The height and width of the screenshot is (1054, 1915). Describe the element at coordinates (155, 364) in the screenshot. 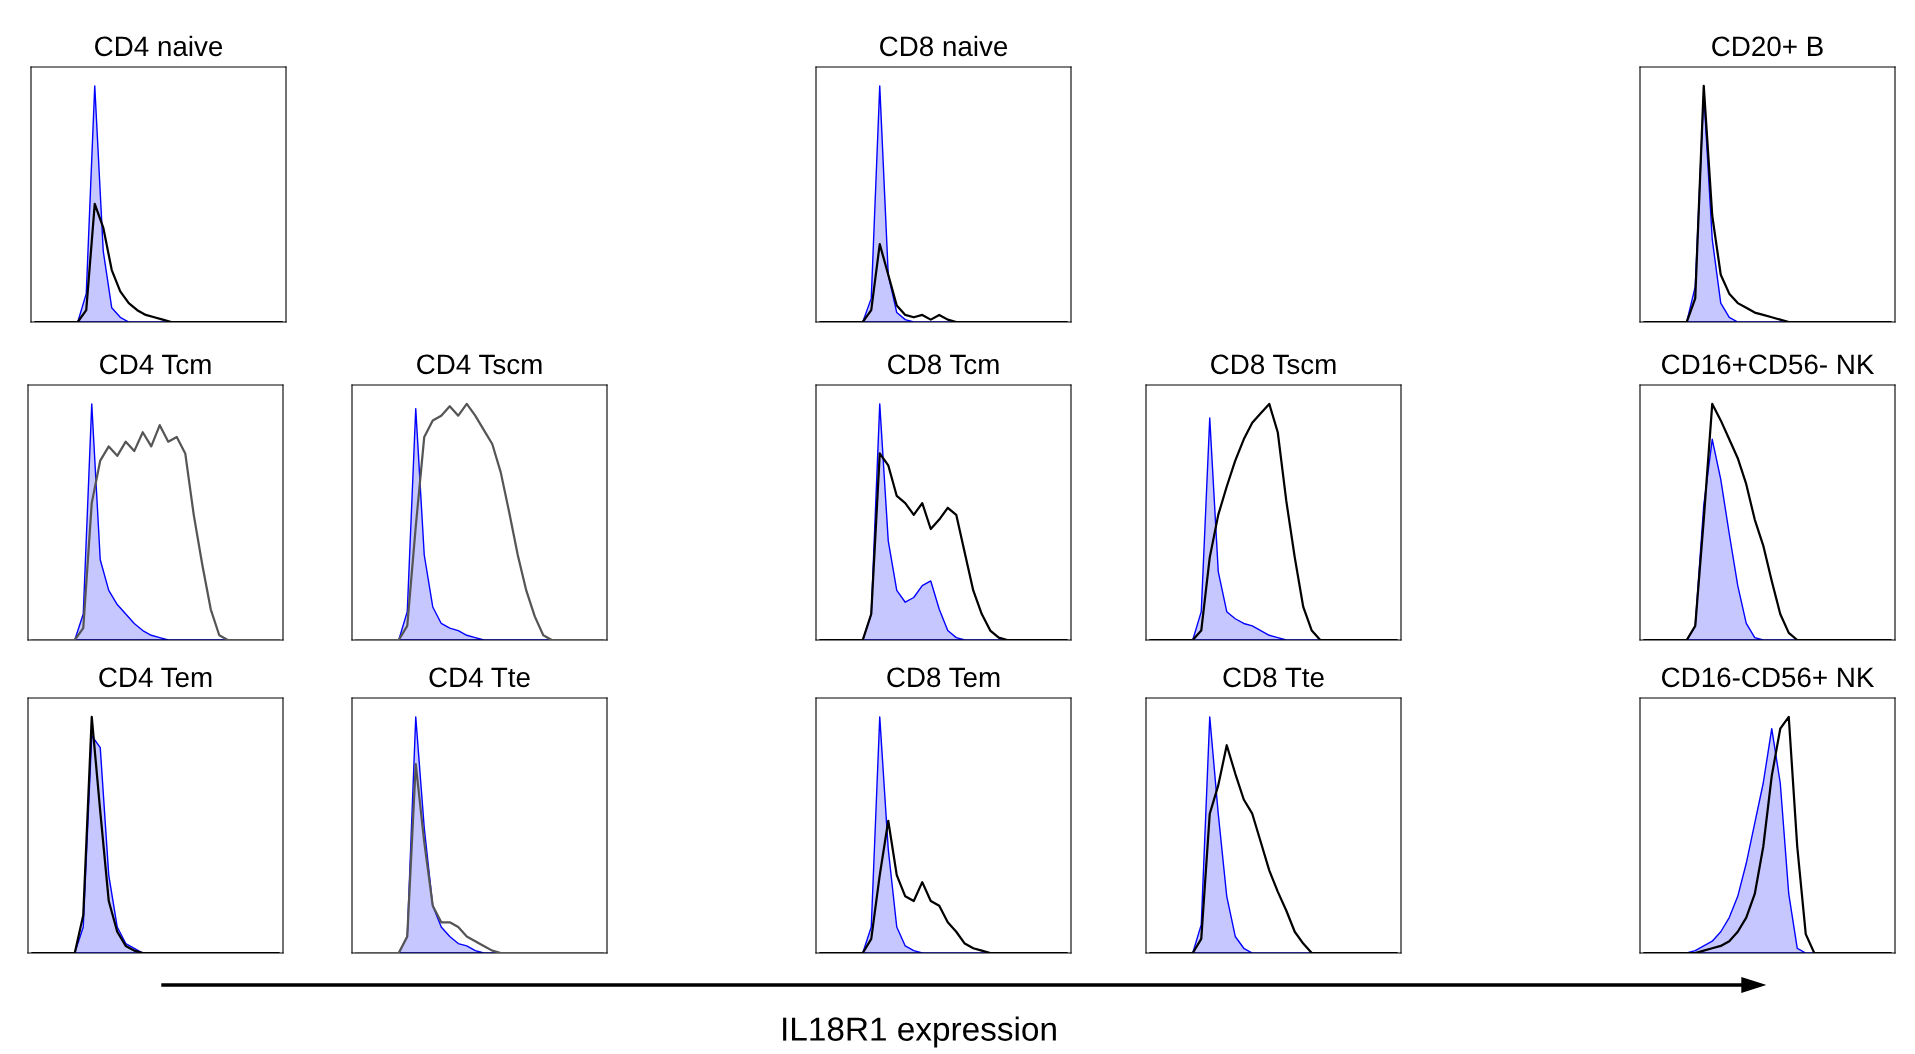

I see `chart-title: CD4 Tcm` at that location.